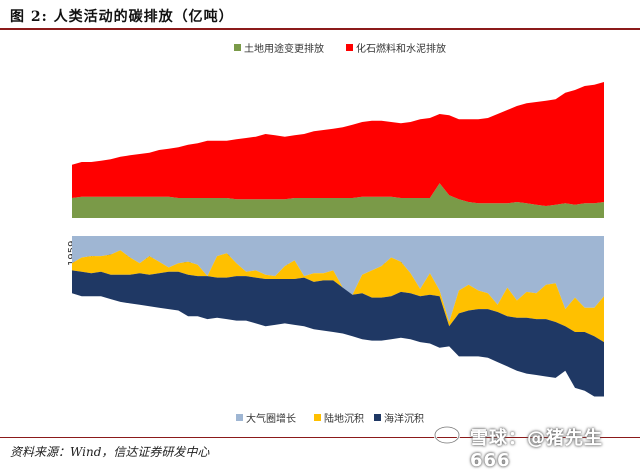  What do you see at coordinates (239, 417) in the screenshot?
I see `legend-swatch-atmosphere` at bounding box center [239, 417].